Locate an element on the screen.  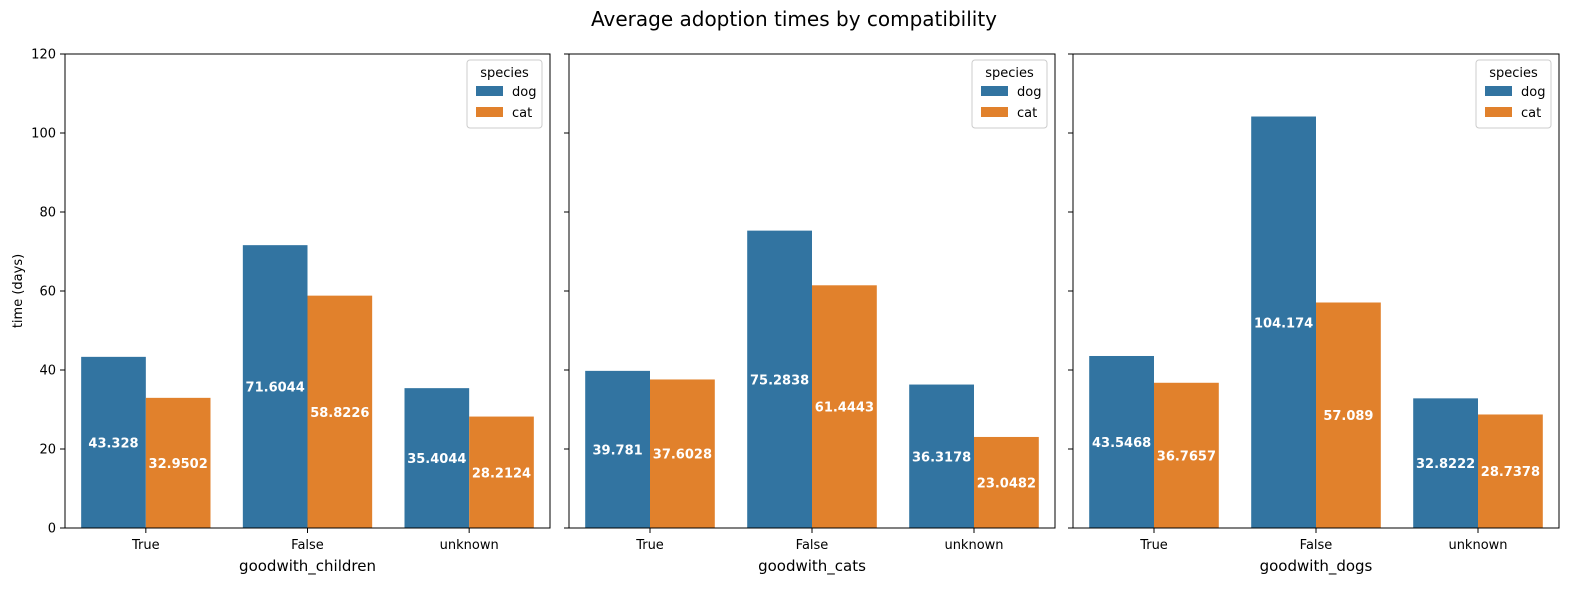
bar-value-label: 35.4044 is located at coordinates (436, 459).